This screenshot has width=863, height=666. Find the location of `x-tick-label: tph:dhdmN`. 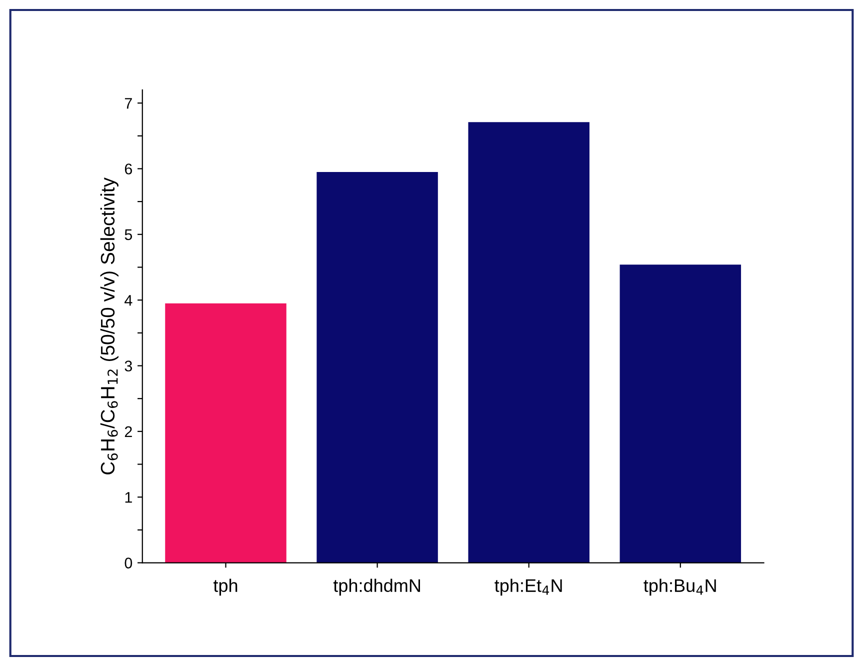

x-tick-label: tph:dhdmN is located at coordinates (376, 587).